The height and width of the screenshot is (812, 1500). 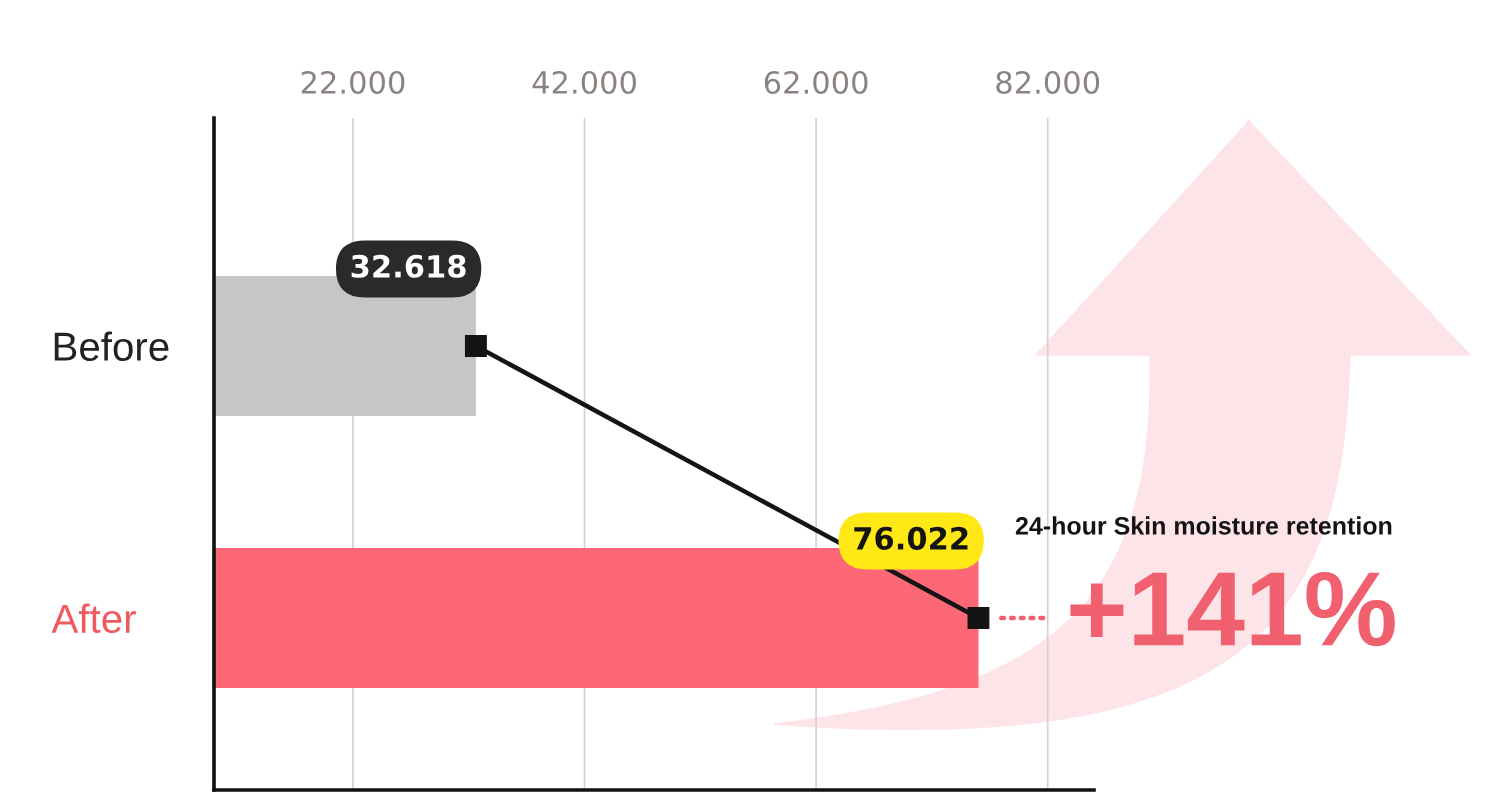 What do you see at coordinates (816, 82) in the screenshot?
I see `x-tick-label: 62.000` at bounding box center [816, 82].